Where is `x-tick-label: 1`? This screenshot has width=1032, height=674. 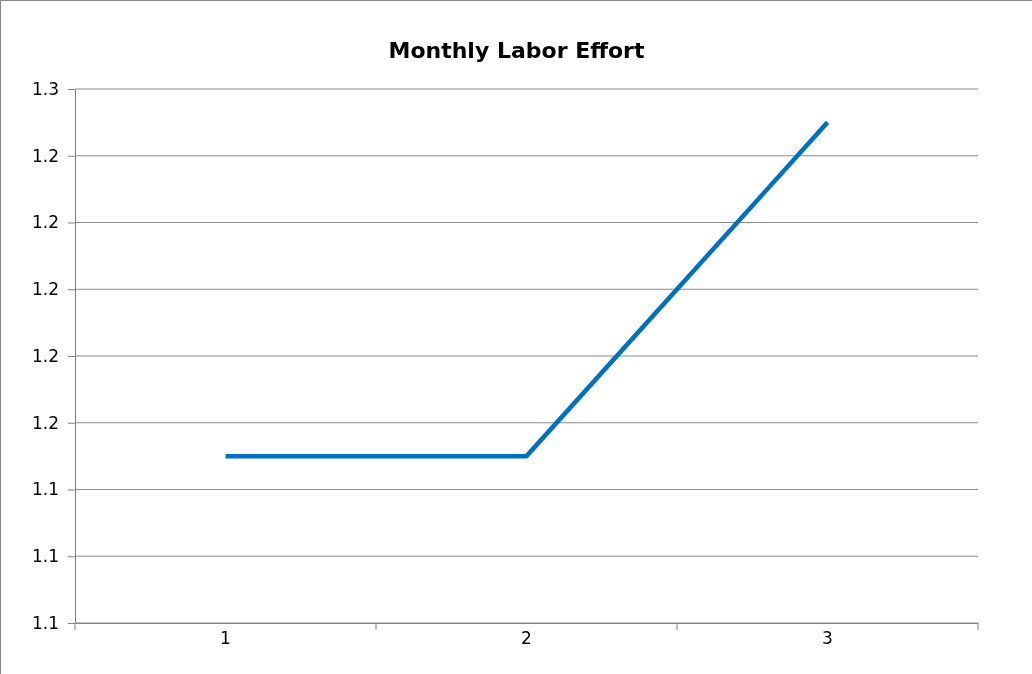 x-tick-label: 1 is located at coordinates (225, 638).